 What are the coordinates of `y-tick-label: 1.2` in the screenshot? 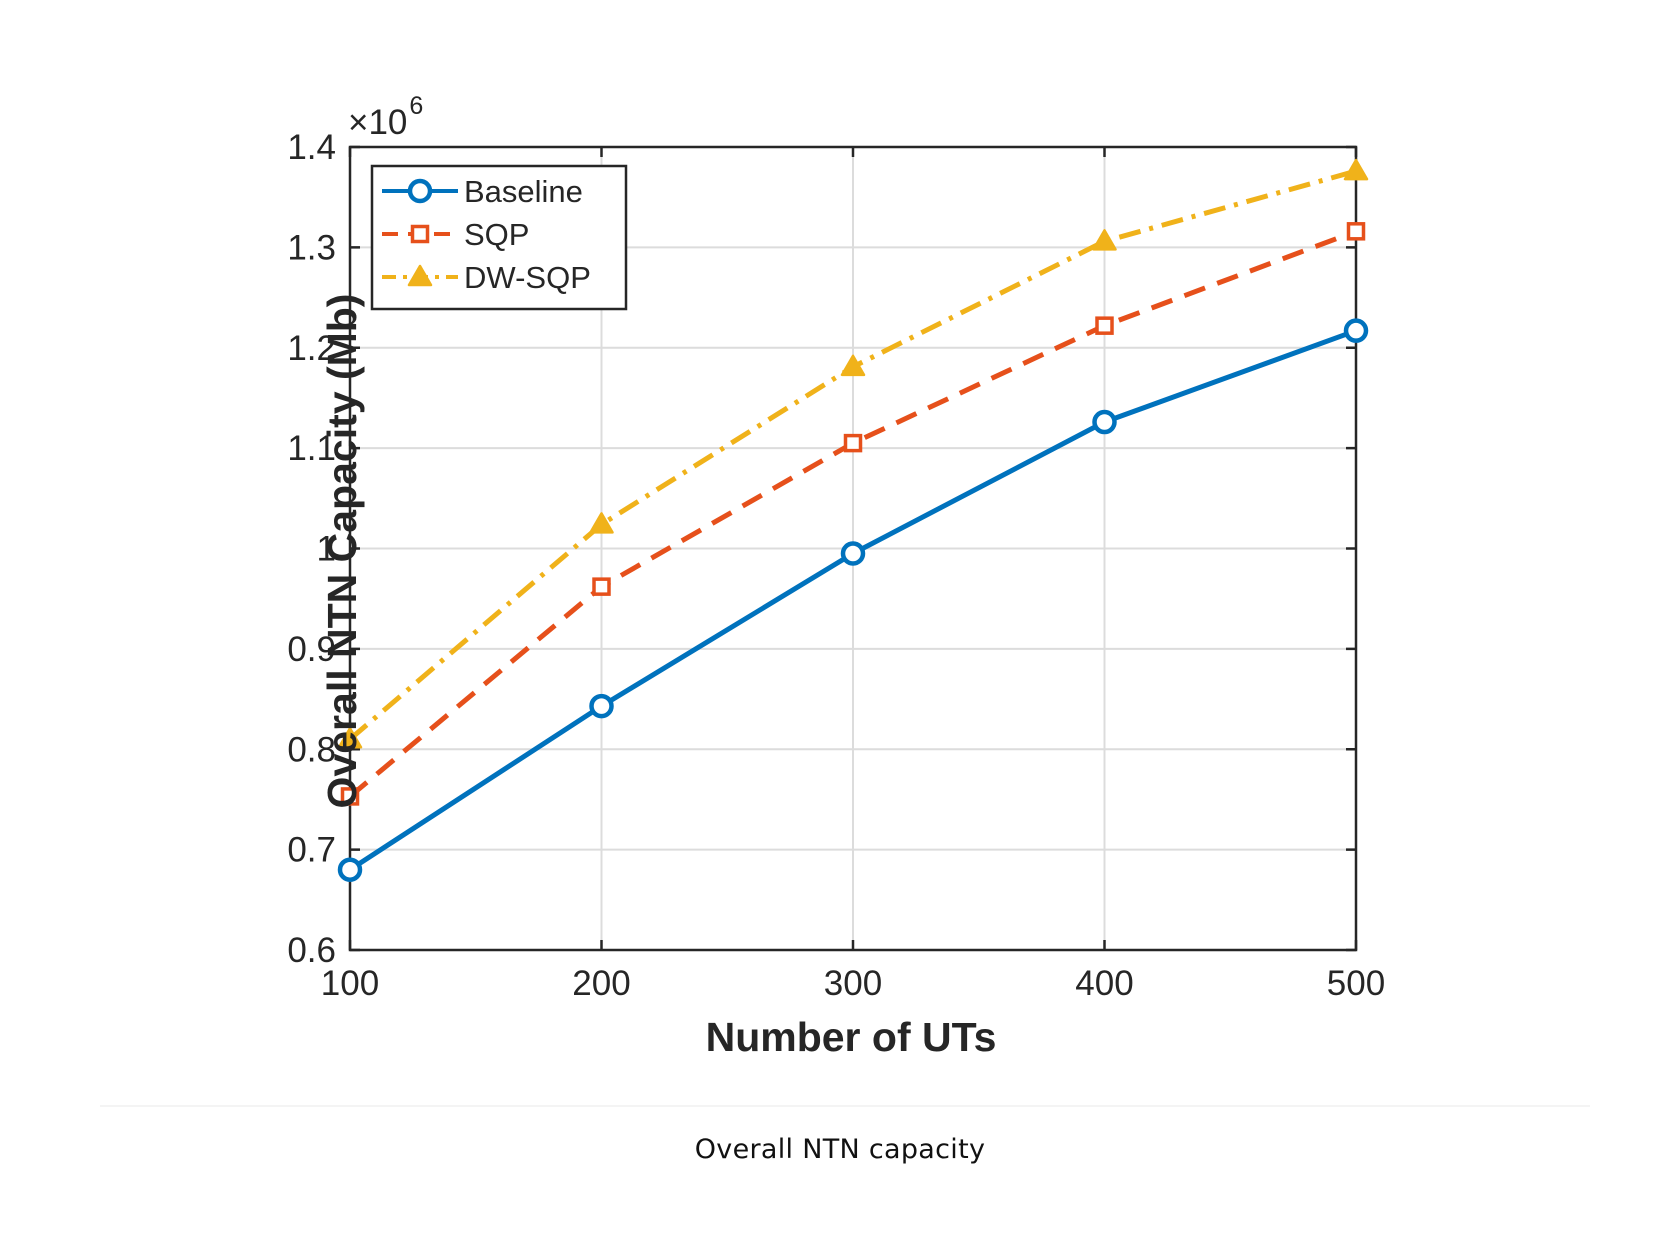 It's located at (311, 348).